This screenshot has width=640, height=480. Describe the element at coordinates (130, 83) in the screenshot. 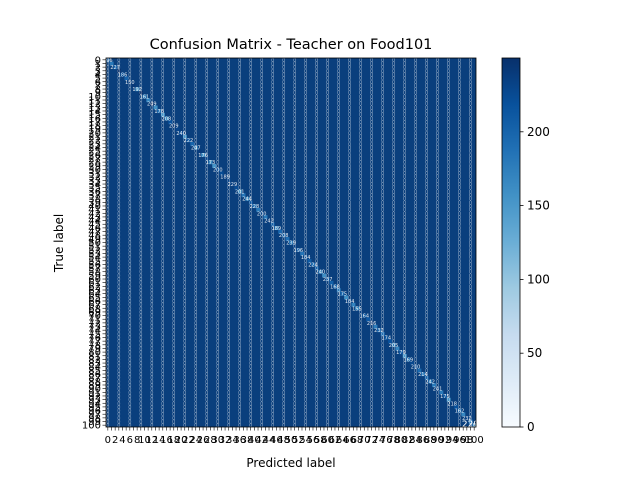

I see `cell-annotation-diagonal: 150` at that location.